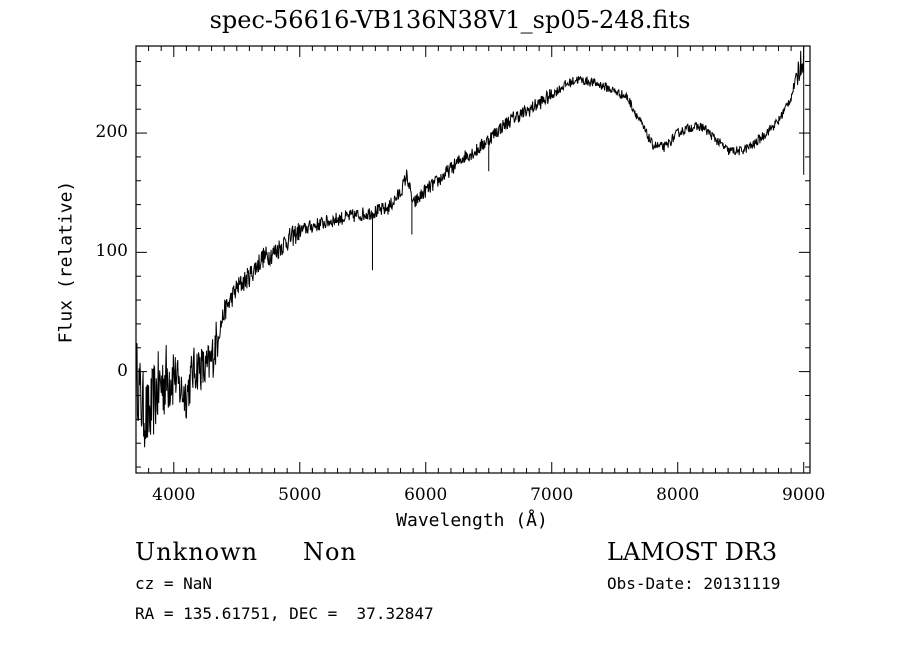  Describe the element at coordinates (472, 520) in the screenshot. I see `x-axis-label: Wavelength (Å)` at that location.